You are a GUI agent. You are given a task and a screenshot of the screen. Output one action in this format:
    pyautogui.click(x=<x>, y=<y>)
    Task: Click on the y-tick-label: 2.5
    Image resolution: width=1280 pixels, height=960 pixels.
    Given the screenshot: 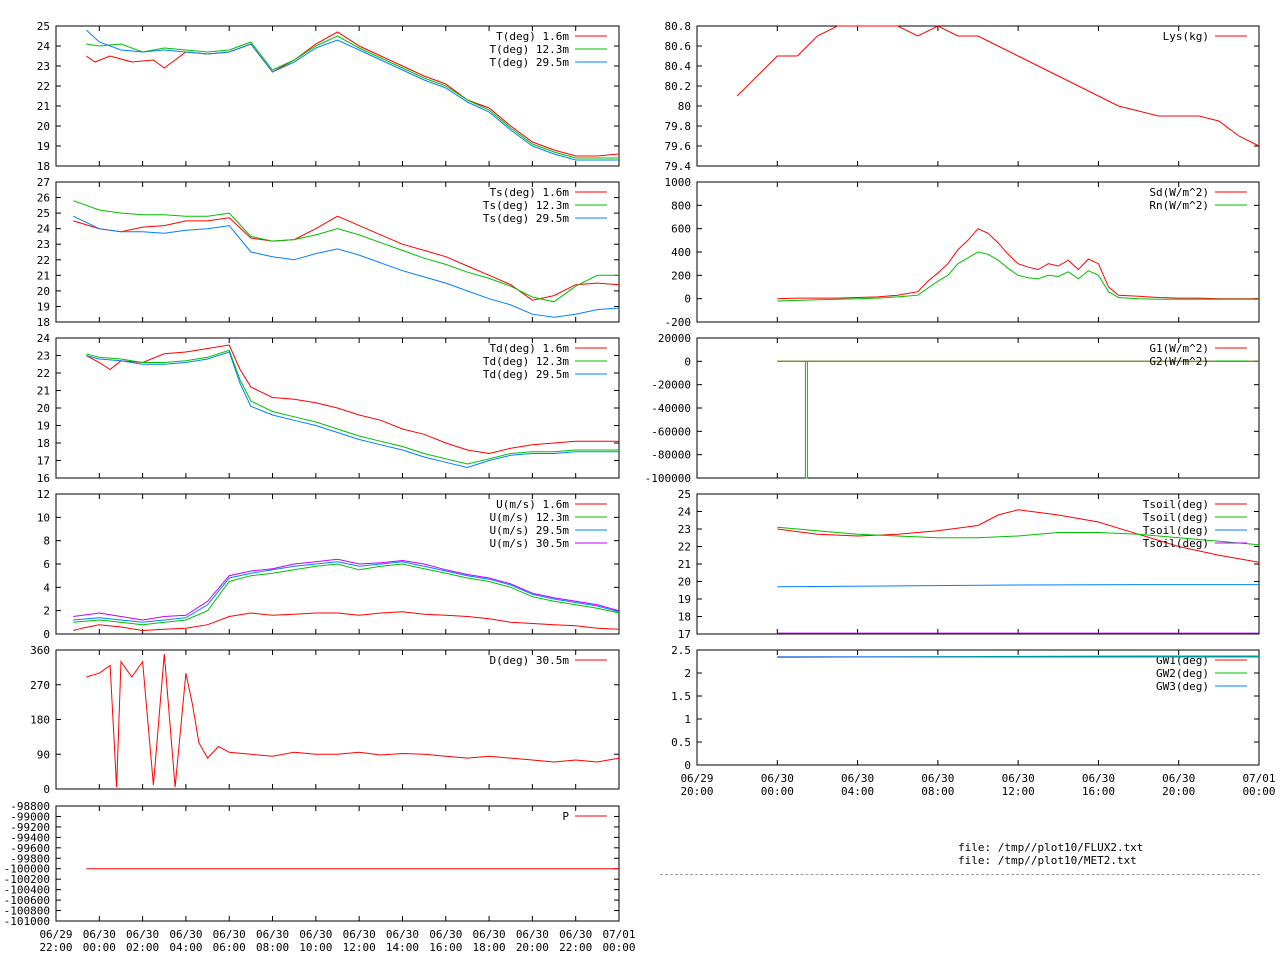 What is the action you would take?
    pyautogui.click(x=681, y=650)
    